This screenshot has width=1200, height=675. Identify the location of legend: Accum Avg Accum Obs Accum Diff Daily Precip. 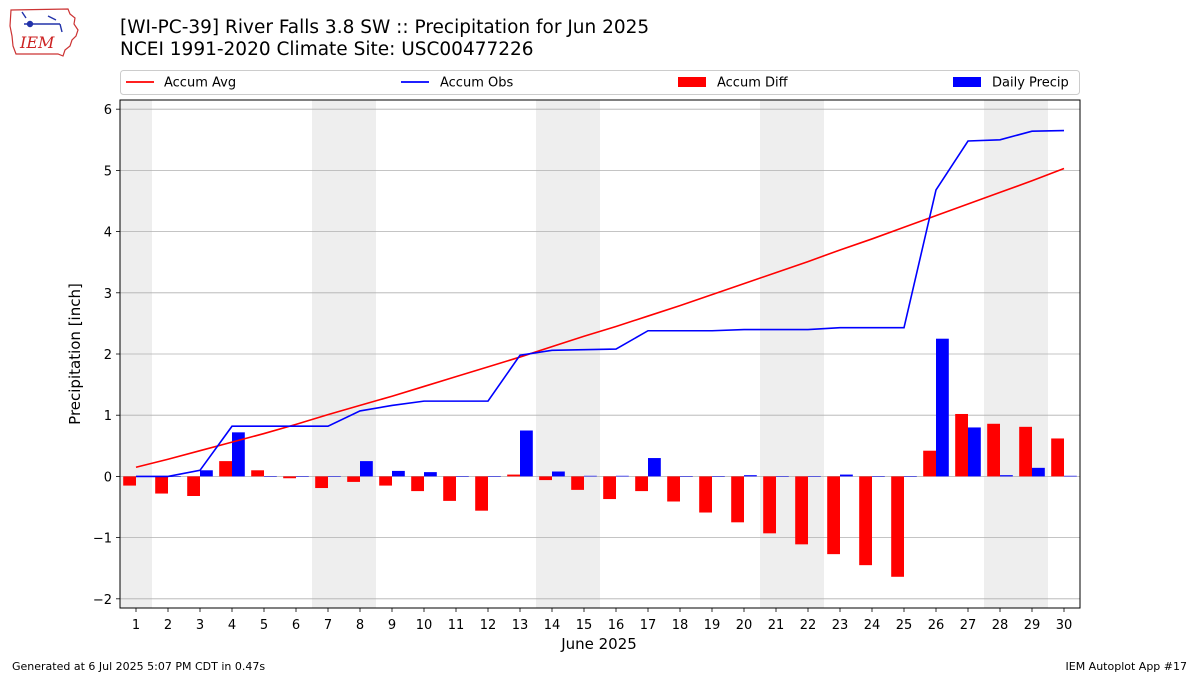
(600, 82).